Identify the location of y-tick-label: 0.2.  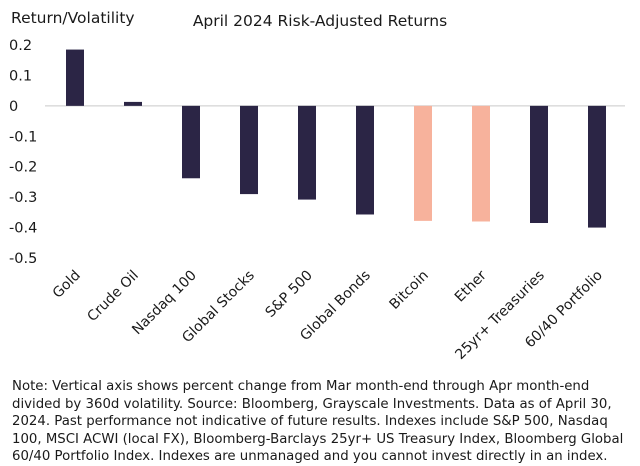
(20, 46).